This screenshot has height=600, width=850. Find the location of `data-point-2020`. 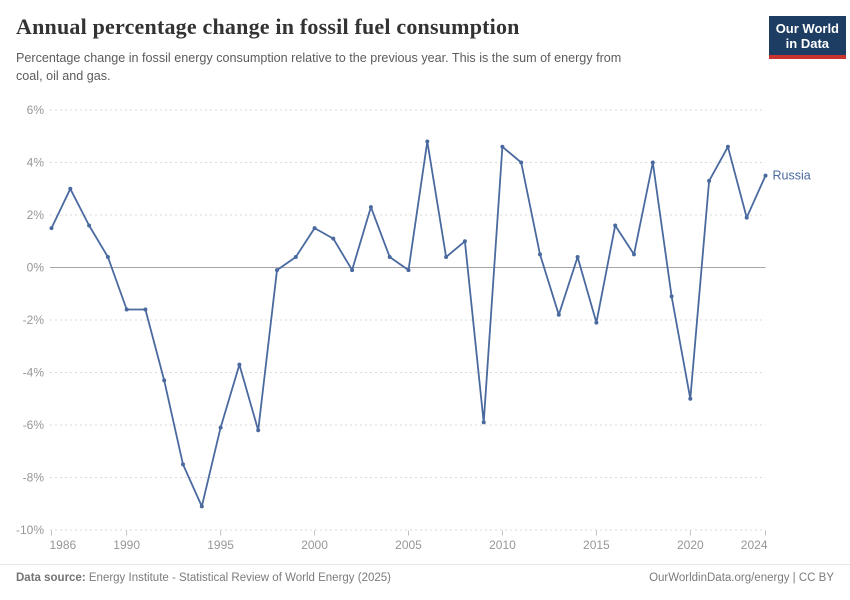

data-point-2020 is located at coordinates (690, 398).